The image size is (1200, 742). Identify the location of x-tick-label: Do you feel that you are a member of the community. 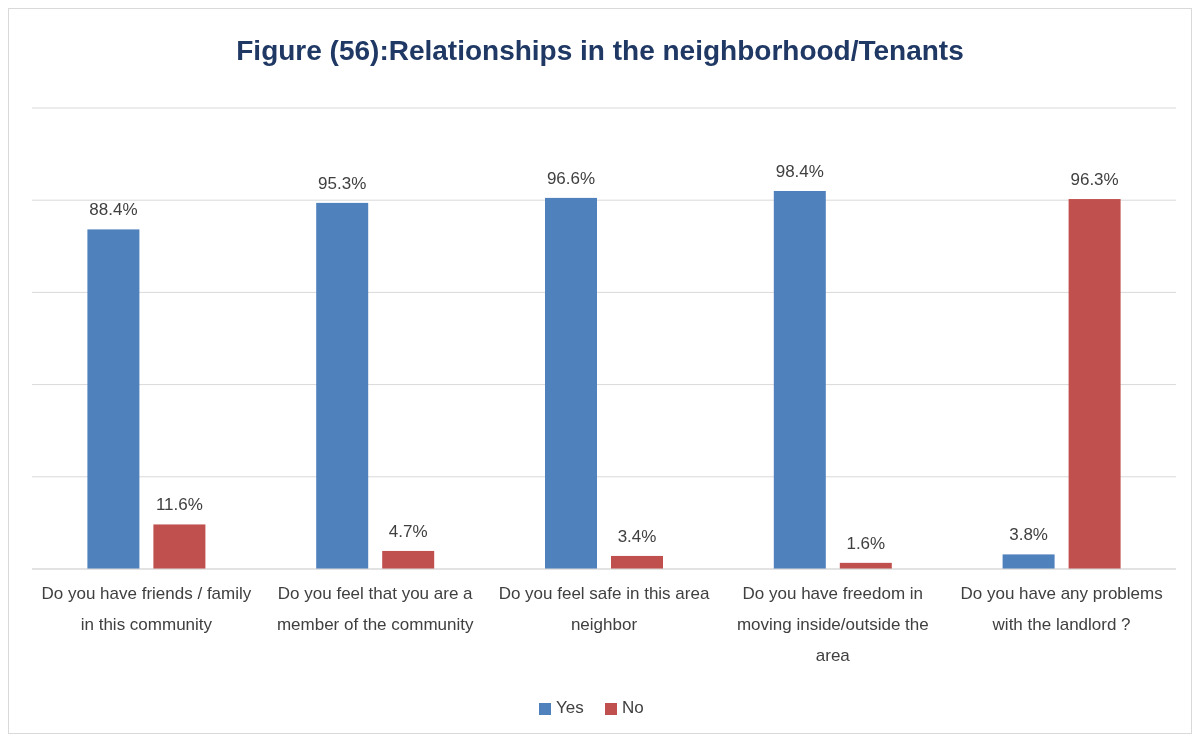
(375, 609).